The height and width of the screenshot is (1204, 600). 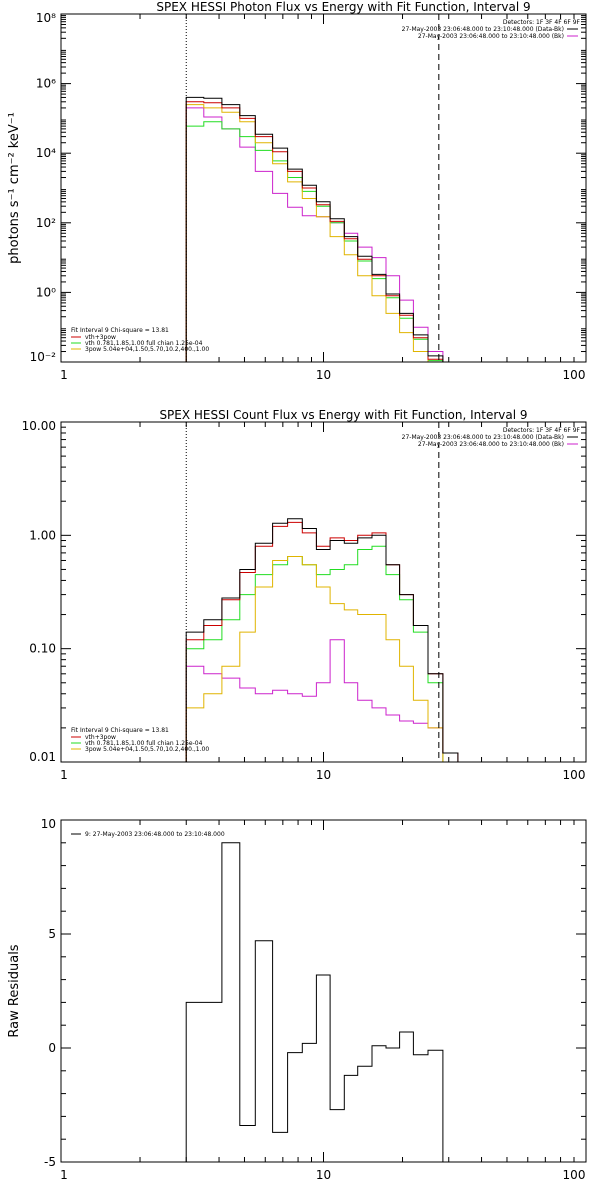 What do you see at coordinates (48, 824) in the screenshot?
I see `y-tick-label: 10` at bounding box center [48, 824].